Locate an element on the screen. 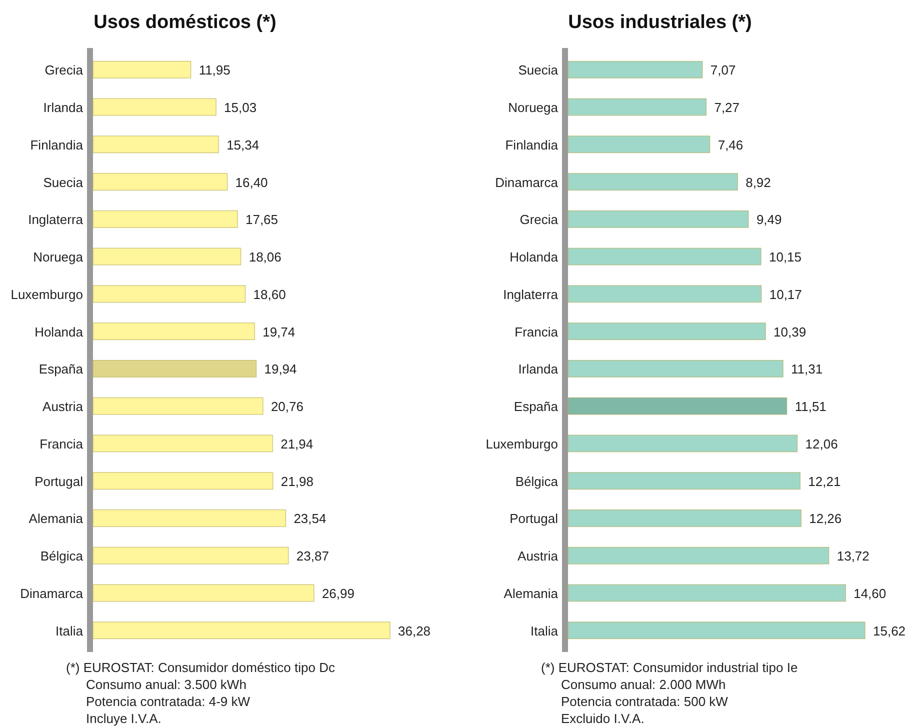 The image size is (914, 728). text: Consumo anual: 2.000 MWh is located at coordinates (643, 684).